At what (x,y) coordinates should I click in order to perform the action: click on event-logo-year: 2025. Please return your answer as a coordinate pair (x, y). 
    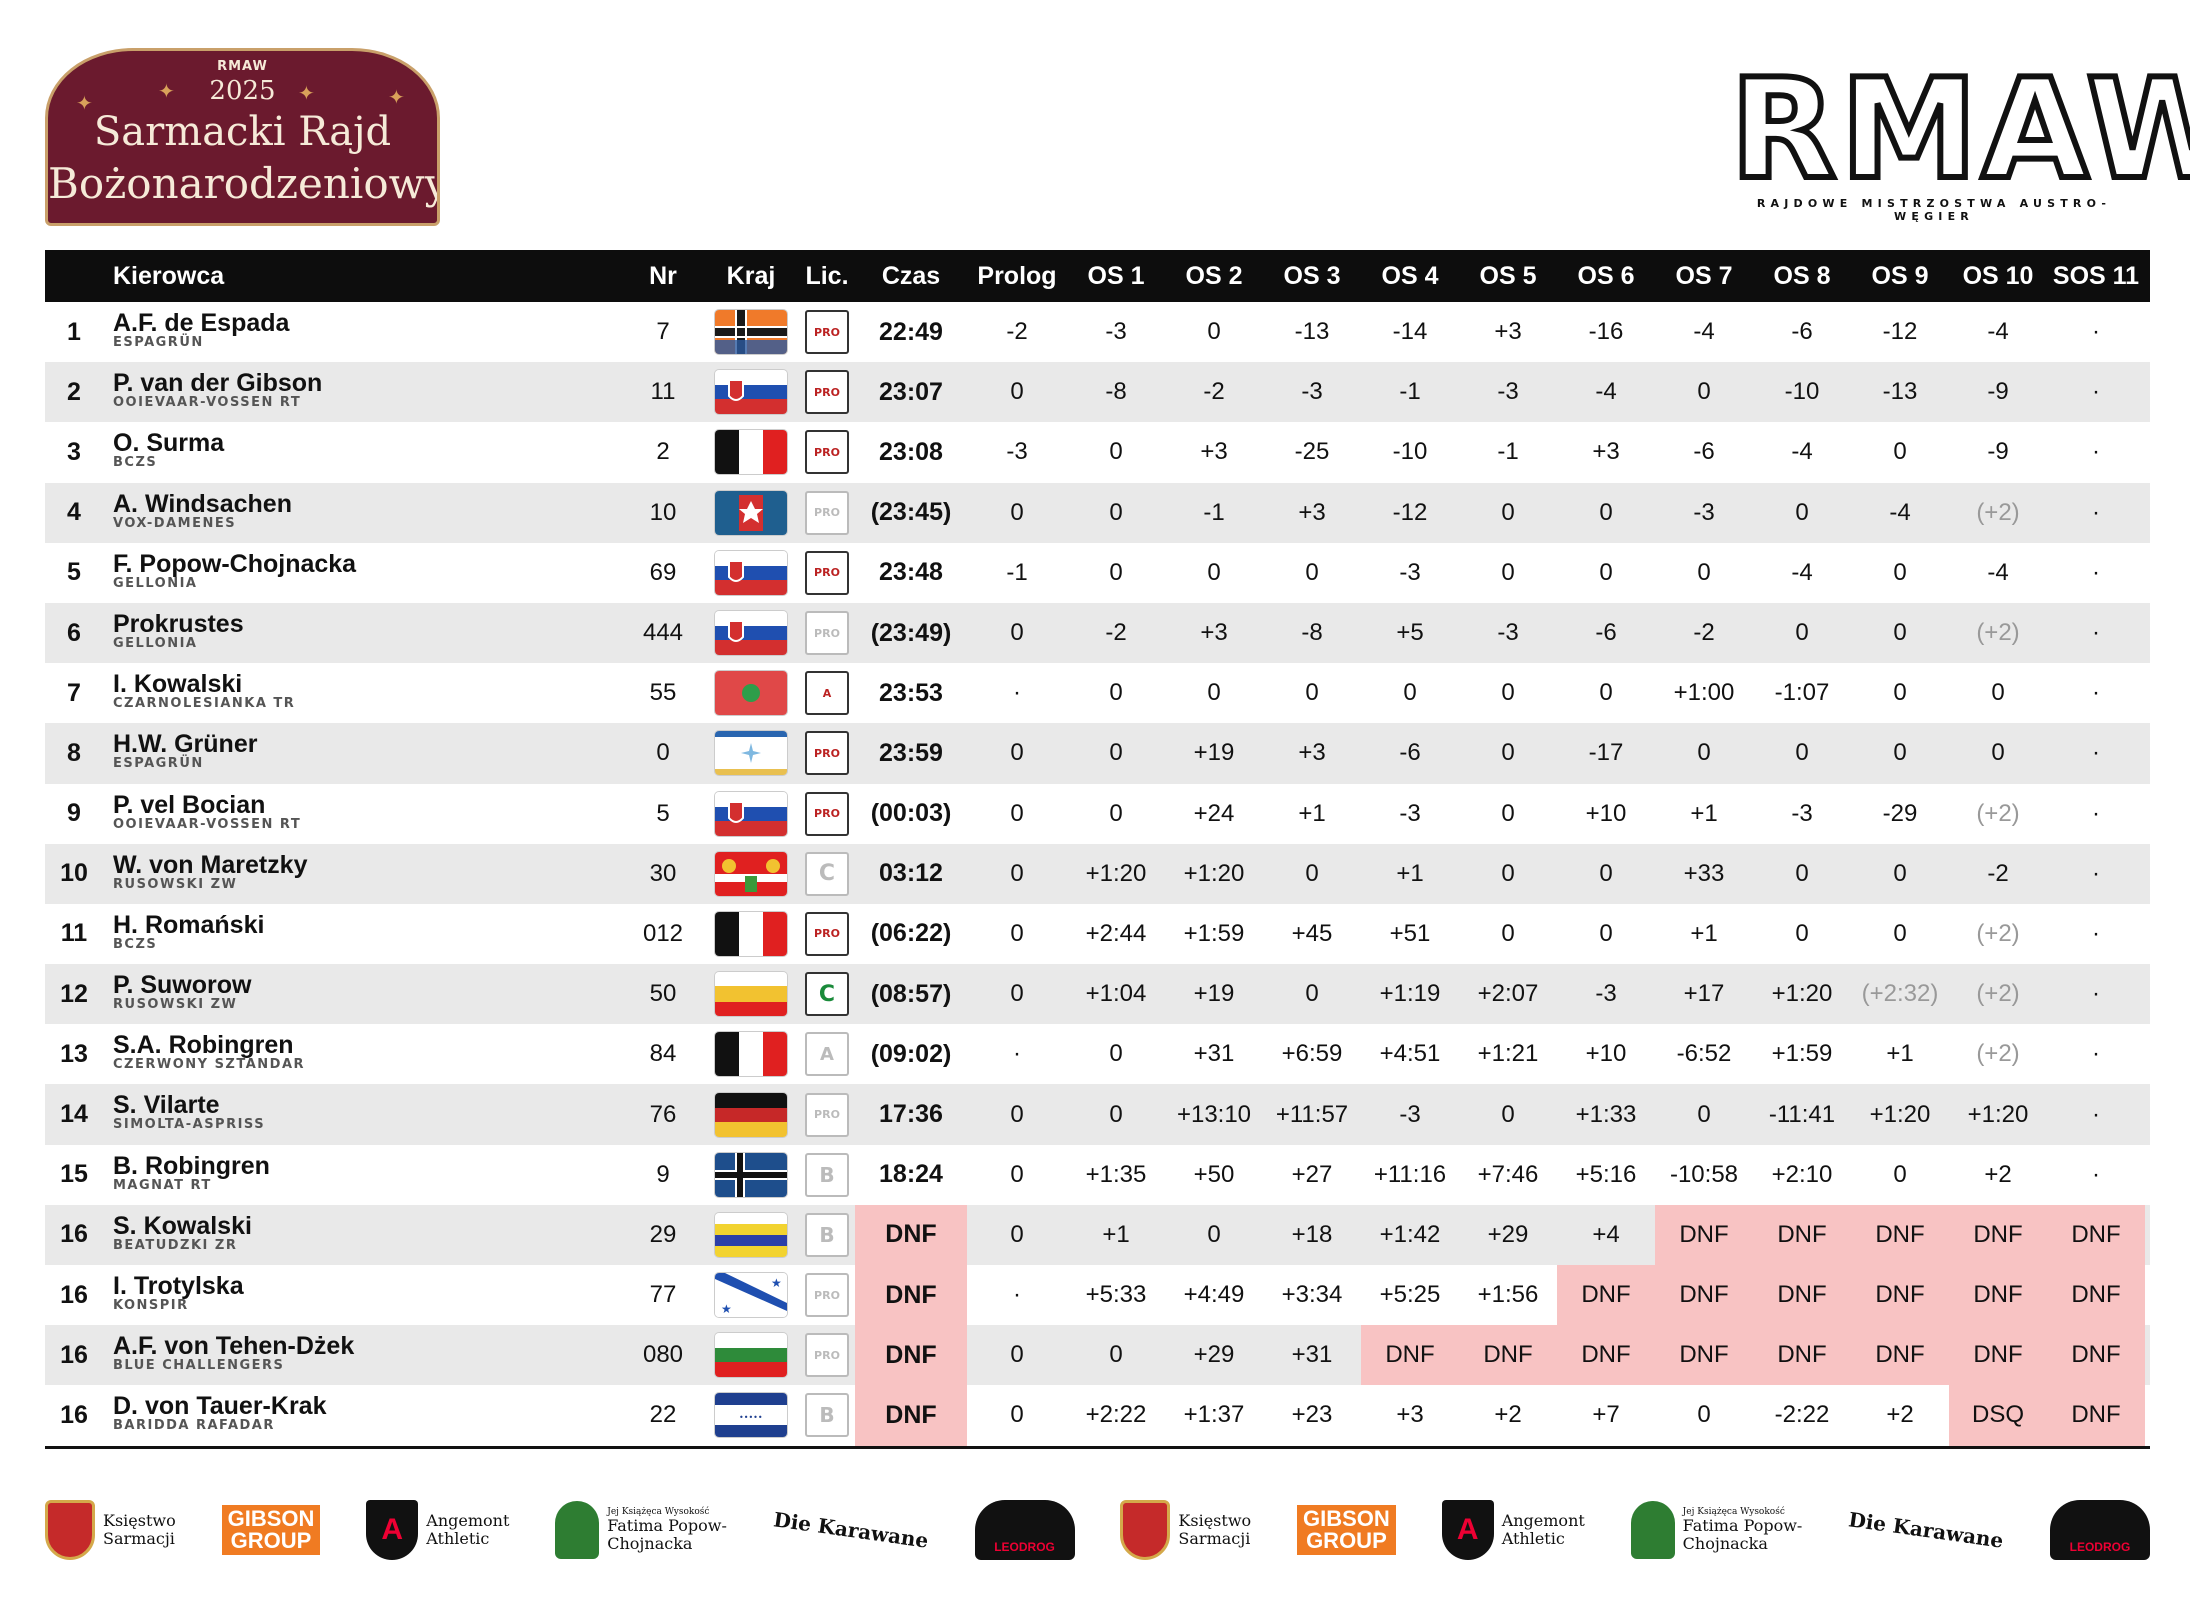
    Looking at the image, I should click on (242, 91).